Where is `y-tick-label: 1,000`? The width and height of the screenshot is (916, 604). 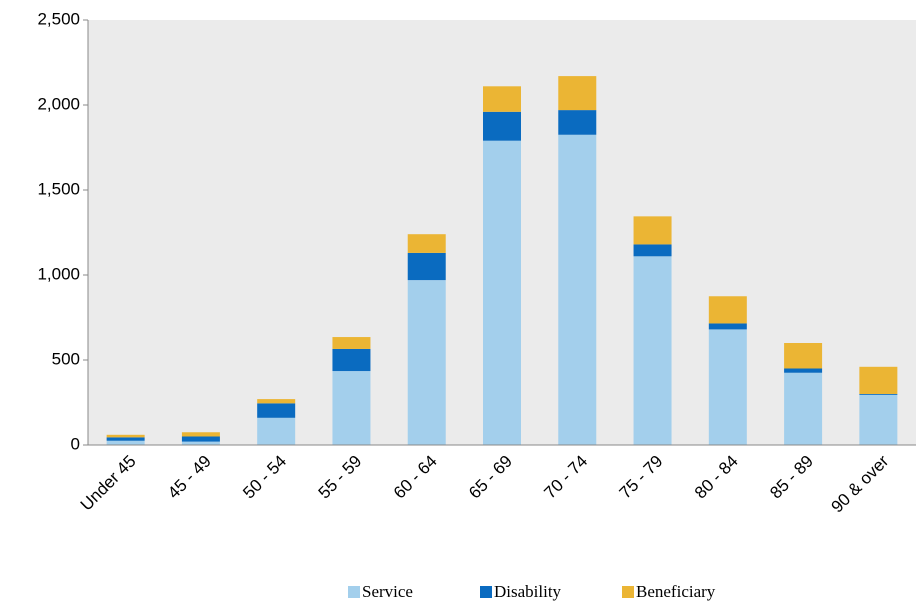 y-tick-label: 1,000 is located at coordinates (58, 273).